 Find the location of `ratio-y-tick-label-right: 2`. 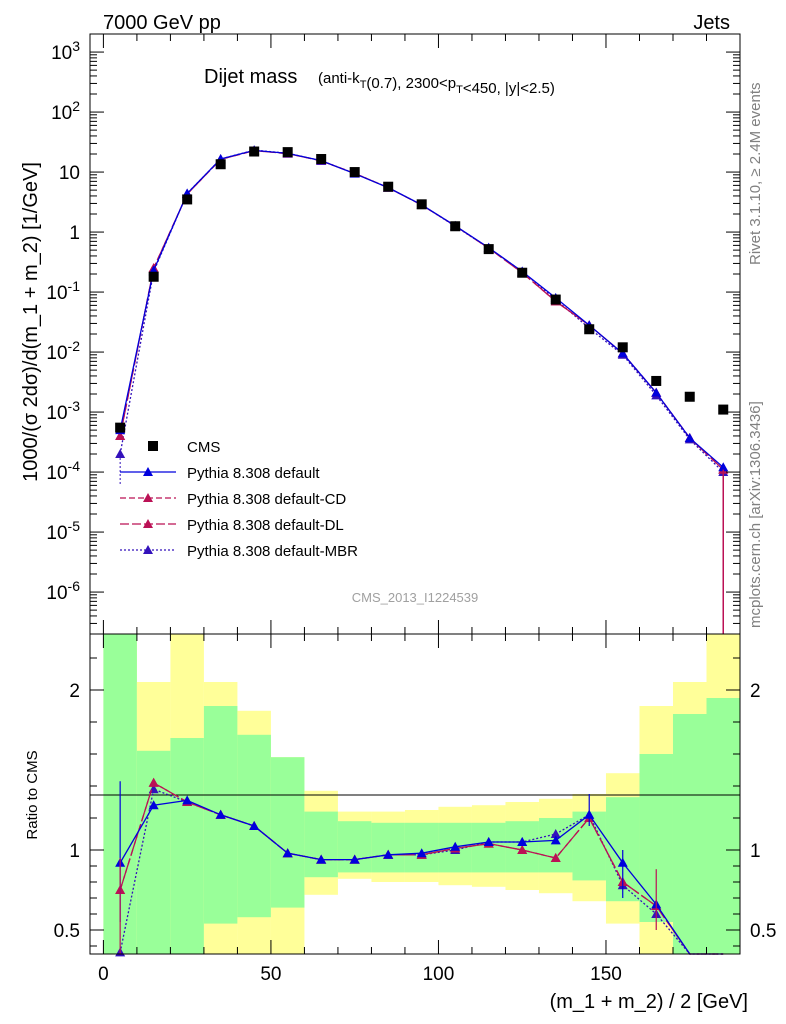

ratio-y-tick-label-right: 2 is located at coordinates (755, 691).